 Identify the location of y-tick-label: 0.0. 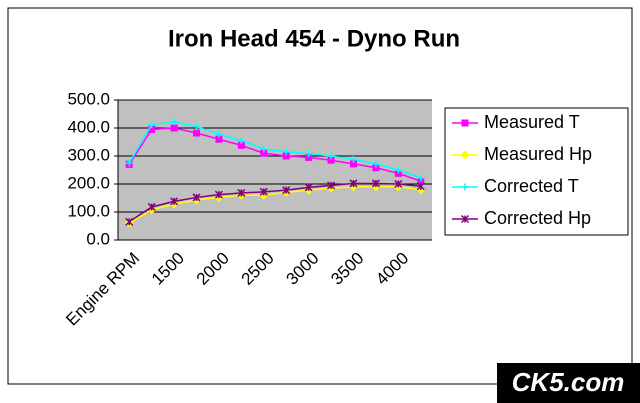
(98, 238).